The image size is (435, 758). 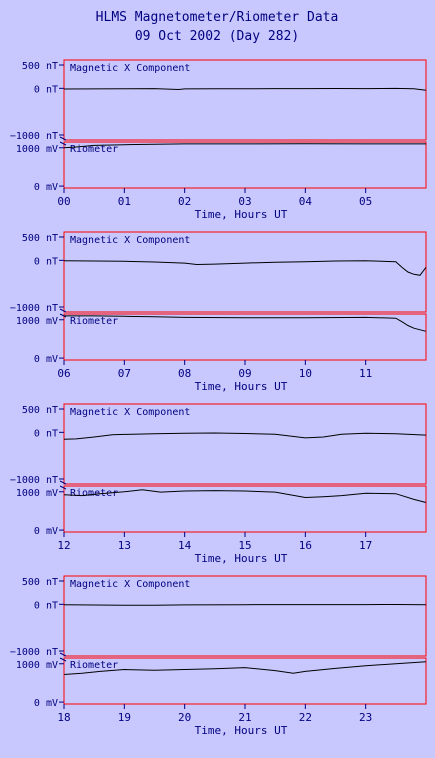 I want to click on x-tick-label: 00, so click(x=63, y=201).